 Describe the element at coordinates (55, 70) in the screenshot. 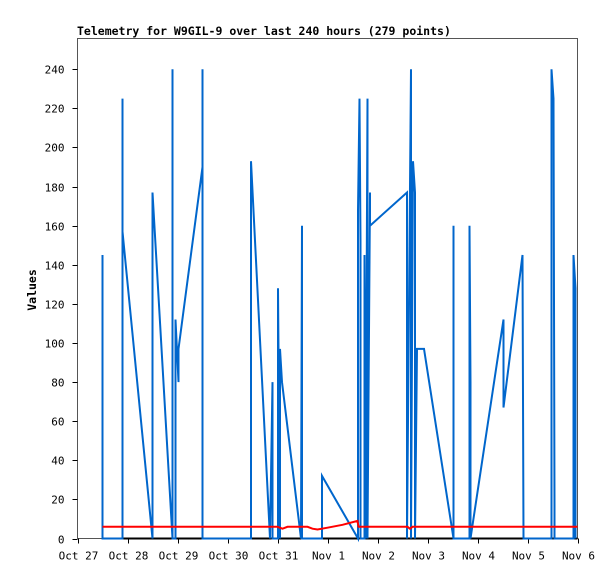

I see `y-tick-label: 240` at that location.